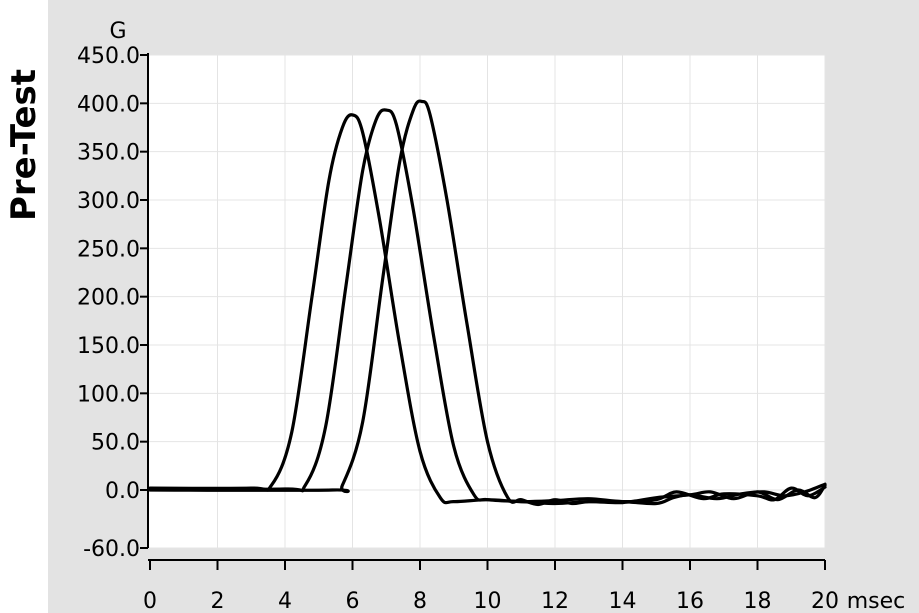  What do you see at coordinates (555, 601) in the screenshot?
I see `x-tick-label: 12` at bounding box center [555, 601].